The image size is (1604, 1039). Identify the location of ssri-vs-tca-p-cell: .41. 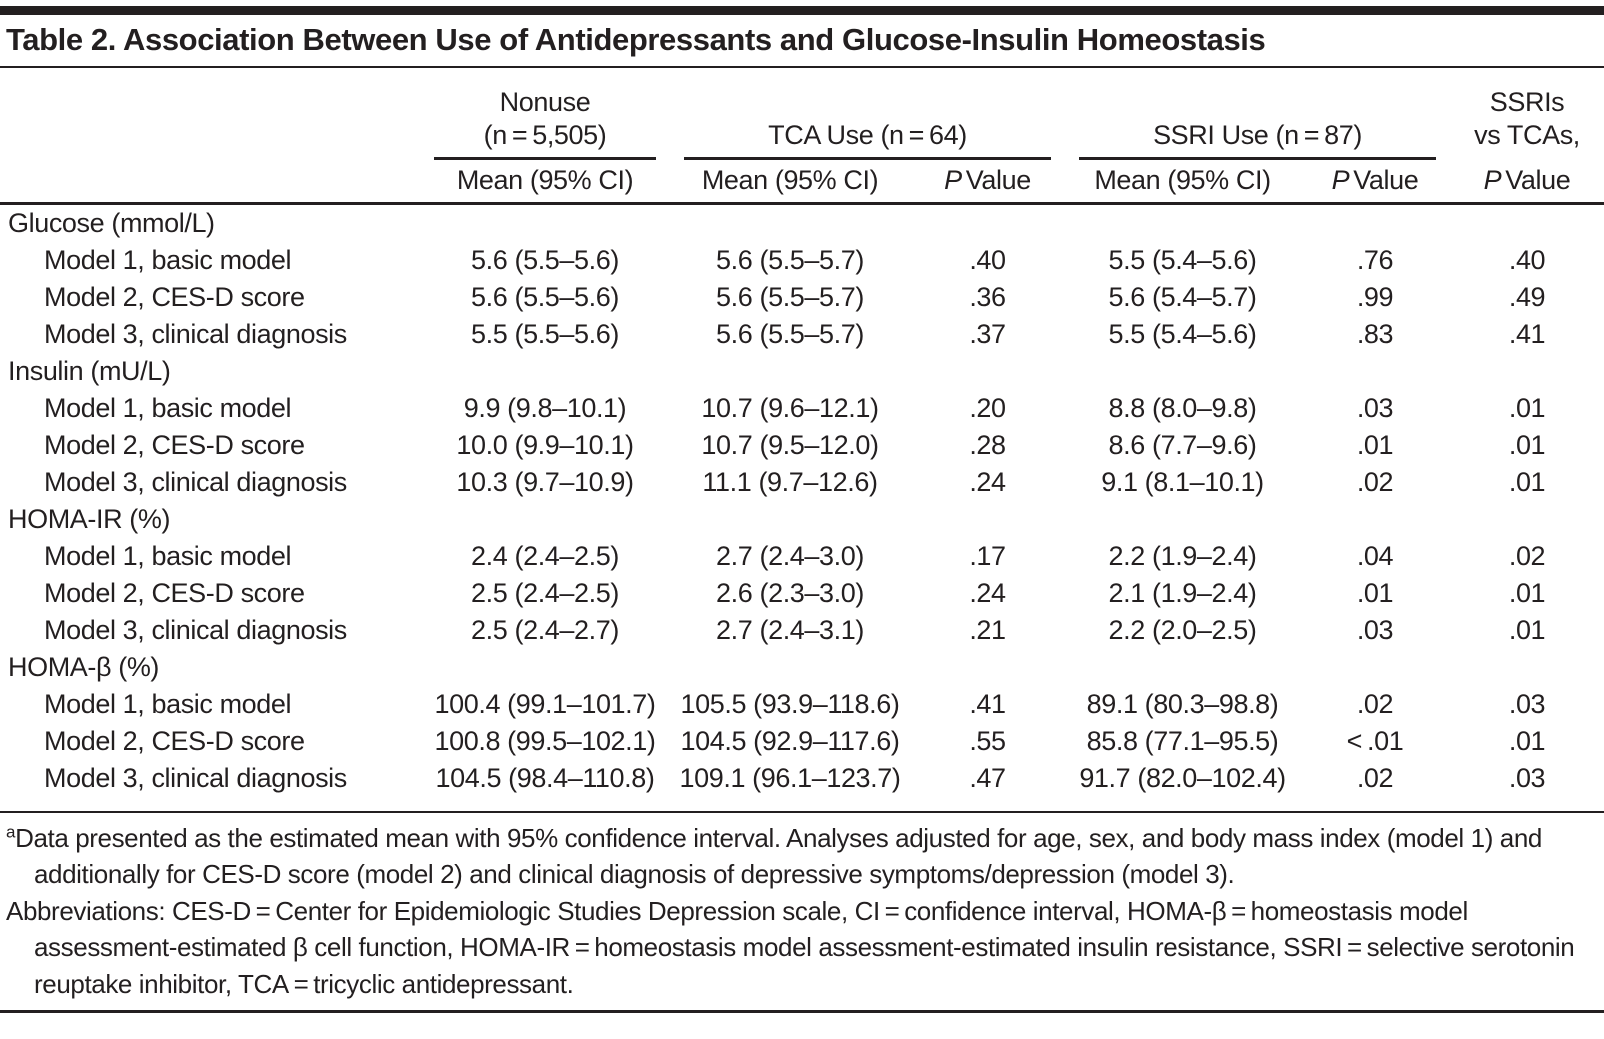
(1527, 333).